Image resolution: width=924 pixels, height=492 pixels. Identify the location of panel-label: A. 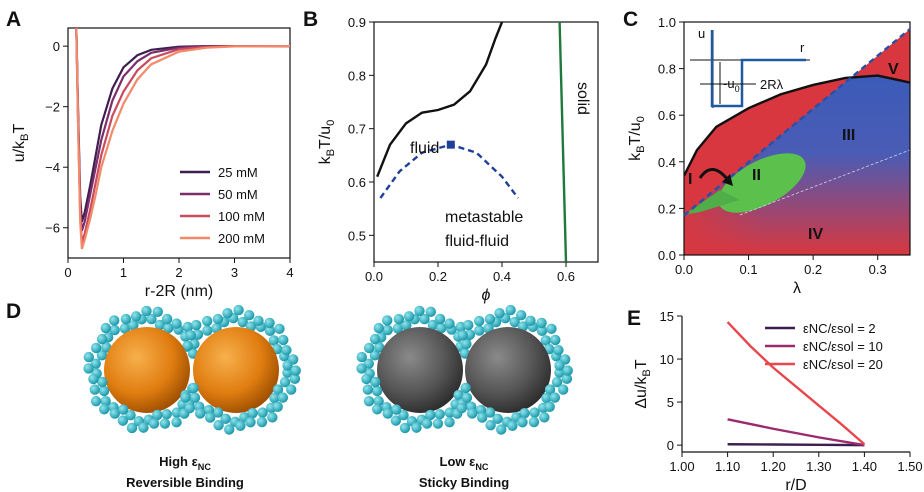
(13, 19).